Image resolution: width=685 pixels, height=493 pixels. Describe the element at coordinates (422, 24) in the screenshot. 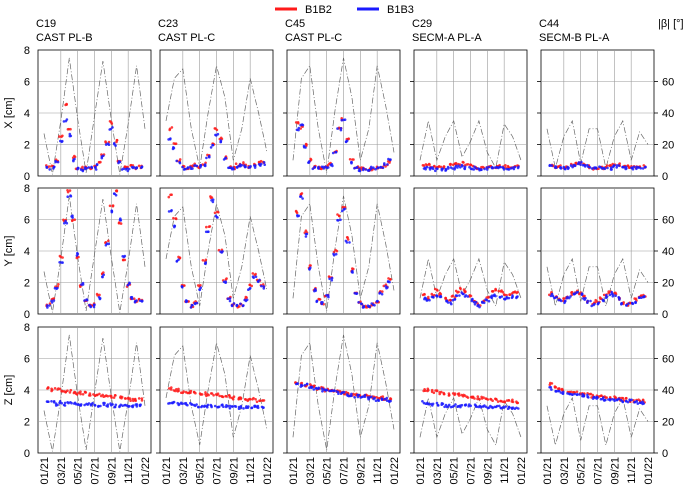

I see `column-id-c29: C29` at that location.